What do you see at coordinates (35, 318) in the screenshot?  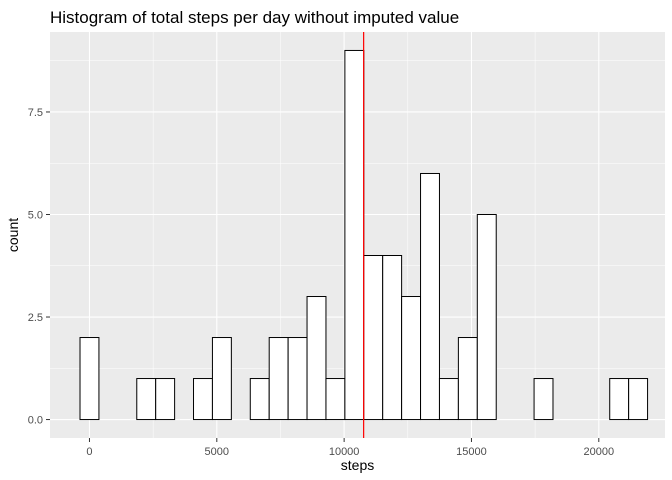 I see `y-tick-label: 2.5` at bounding box center [35, 318].